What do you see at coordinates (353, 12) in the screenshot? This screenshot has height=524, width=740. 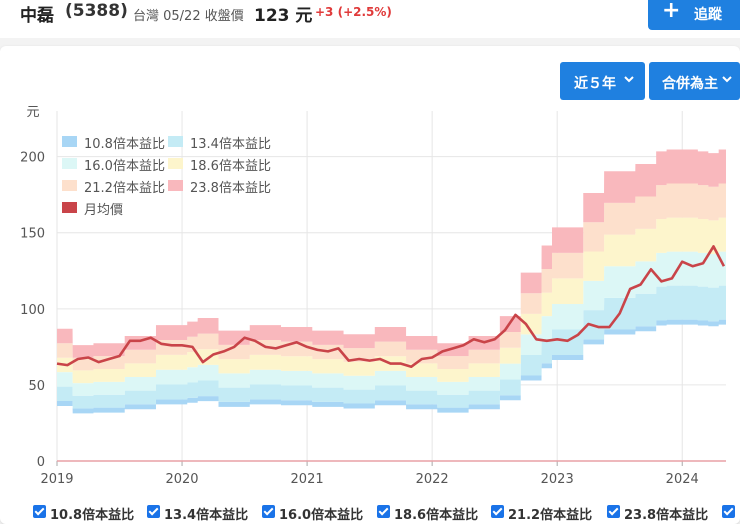 I see `price-change: +3 (+2.5%)` at bounding box center [353, 12].